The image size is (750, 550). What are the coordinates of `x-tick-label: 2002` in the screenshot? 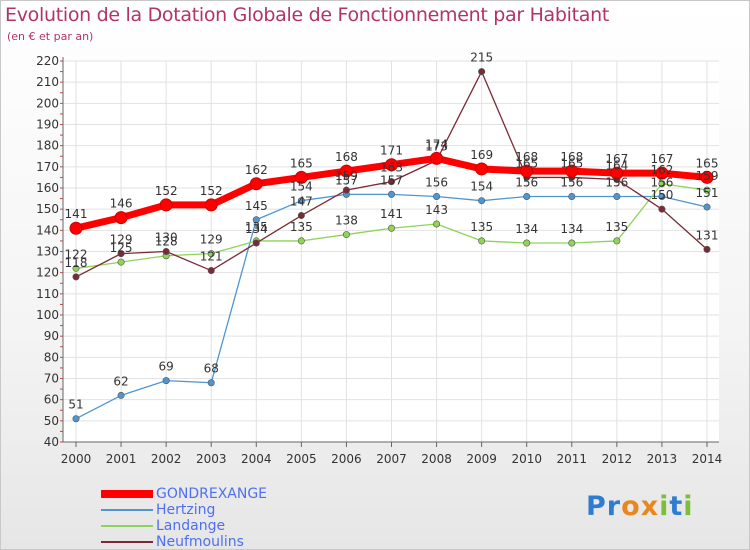 It's located at (166, 459).